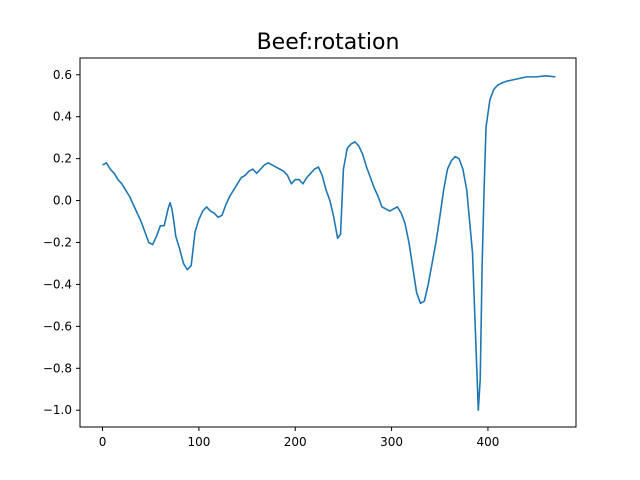 Image resolution: width=640 pixels, height=480 pixels. Describe the element at coordinates (57, 410) in the screenshot. I see `y-tick-label: −1.0` at that location.